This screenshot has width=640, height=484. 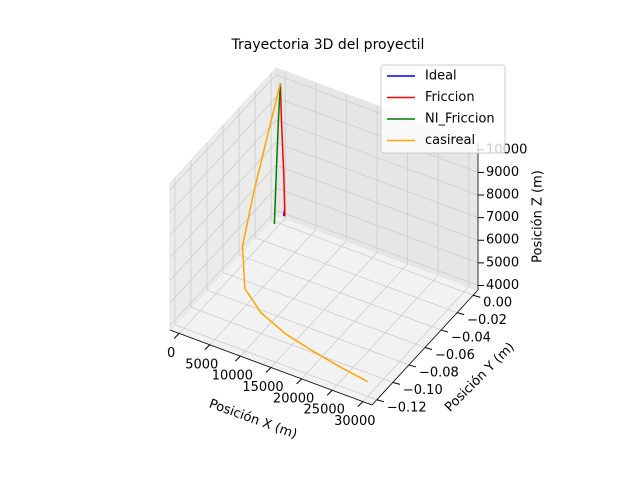 I want to click on y-tick-label: −0.04, so click(x=471, y=338).